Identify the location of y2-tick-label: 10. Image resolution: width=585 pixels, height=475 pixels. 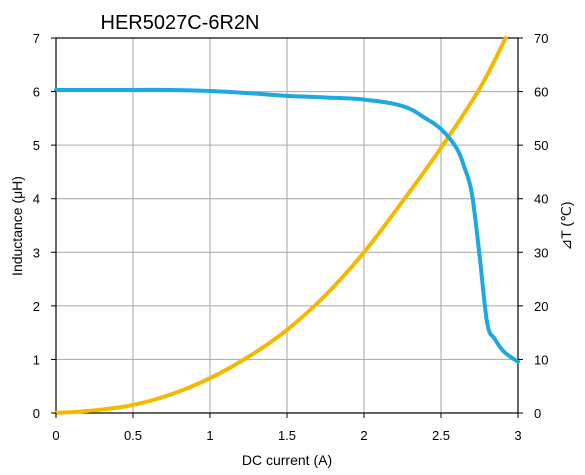
(541, 359).